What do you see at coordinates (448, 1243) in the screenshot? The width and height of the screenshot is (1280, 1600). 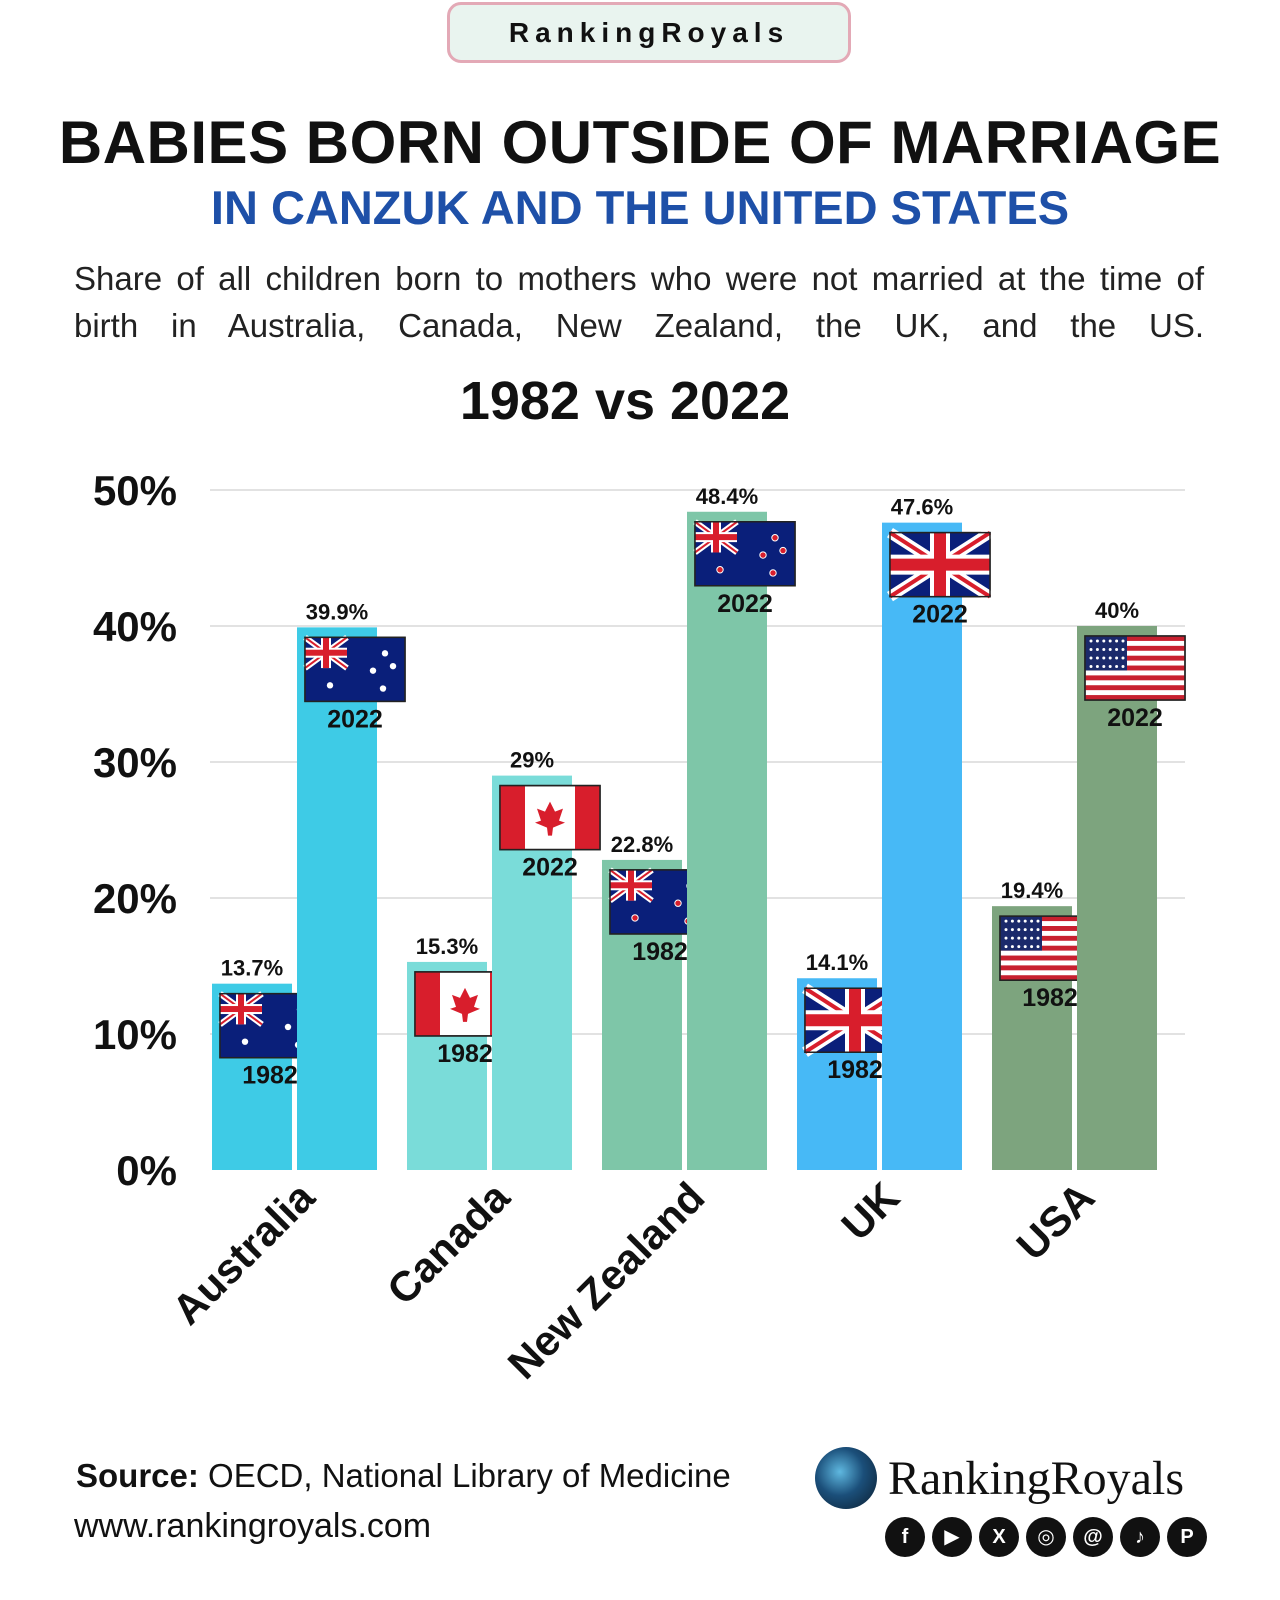 I see `x-category-label: Canada` at bounding box center [448, 1243].